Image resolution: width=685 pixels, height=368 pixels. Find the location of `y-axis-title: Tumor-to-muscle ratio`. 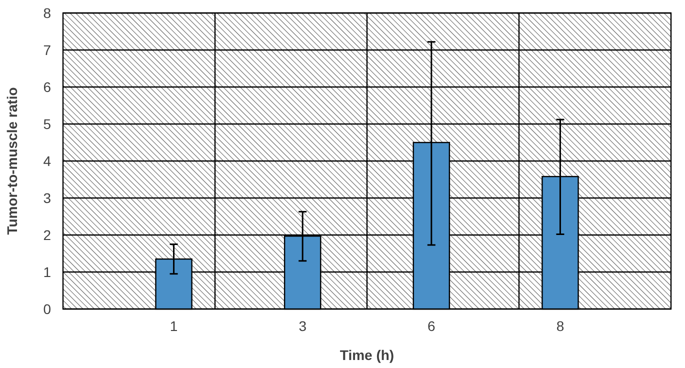

y-axis-title: Tumor-to-muscle ratio is located at coordinates (12, 161).